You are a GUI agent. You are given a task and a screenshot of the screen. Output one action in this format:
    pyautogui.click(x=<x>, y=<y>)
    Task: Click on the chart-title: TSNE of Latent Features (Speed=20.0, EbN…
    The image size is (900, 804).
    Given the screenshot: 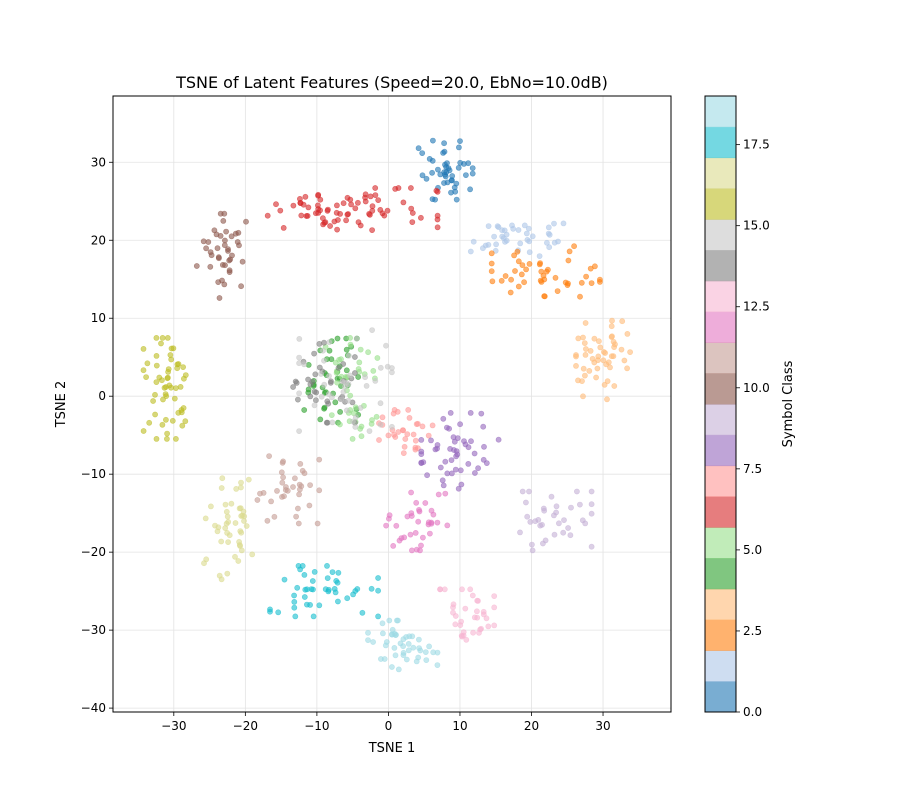 What is the action you would take?
    pyautogui.click(x=391, y=82)
    